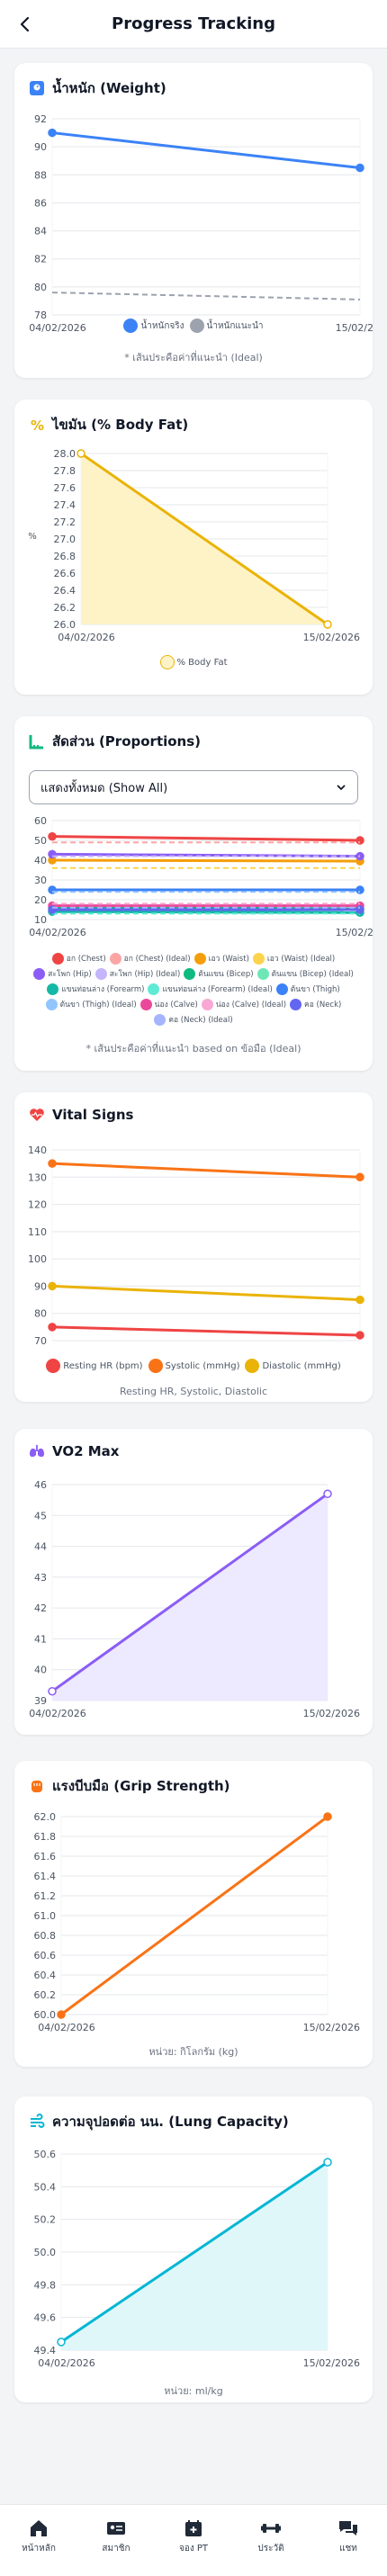 The image size is (387, 2576). I want to click on y-tick-label: 45, so click(40, 1516).